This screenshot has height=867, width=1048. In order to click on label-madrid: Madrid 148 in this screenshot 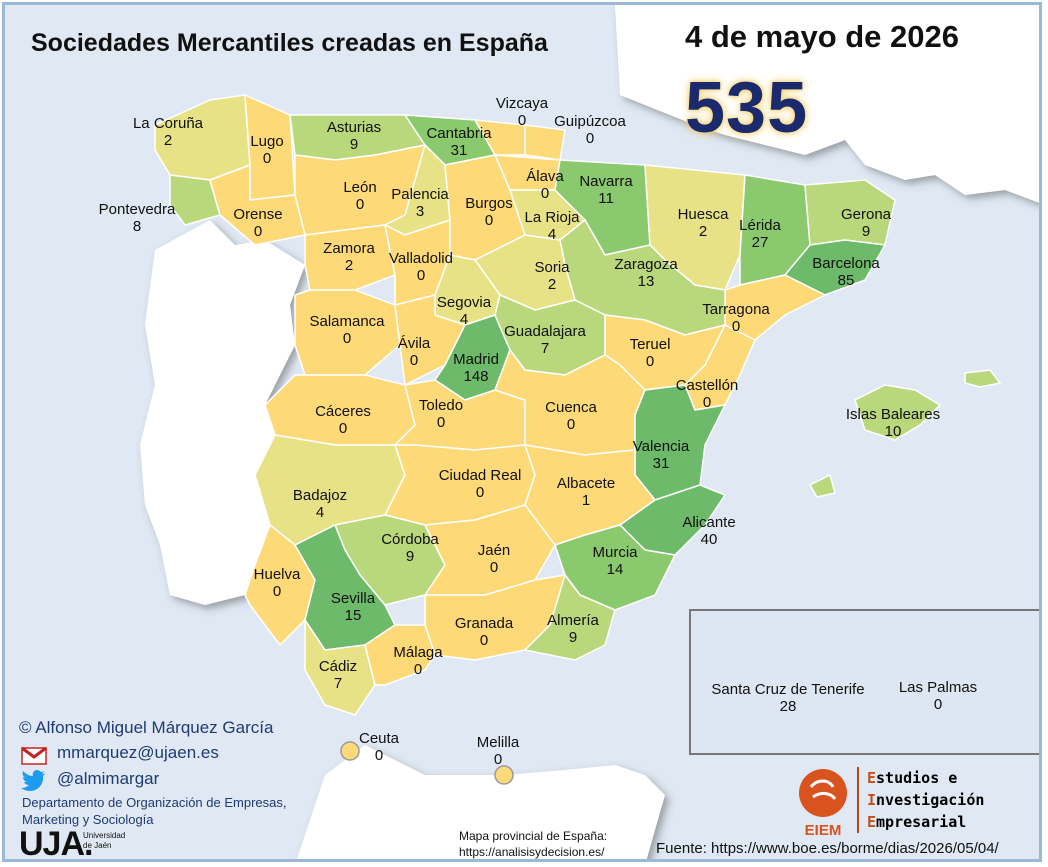, I will do `click(476, 368)`.